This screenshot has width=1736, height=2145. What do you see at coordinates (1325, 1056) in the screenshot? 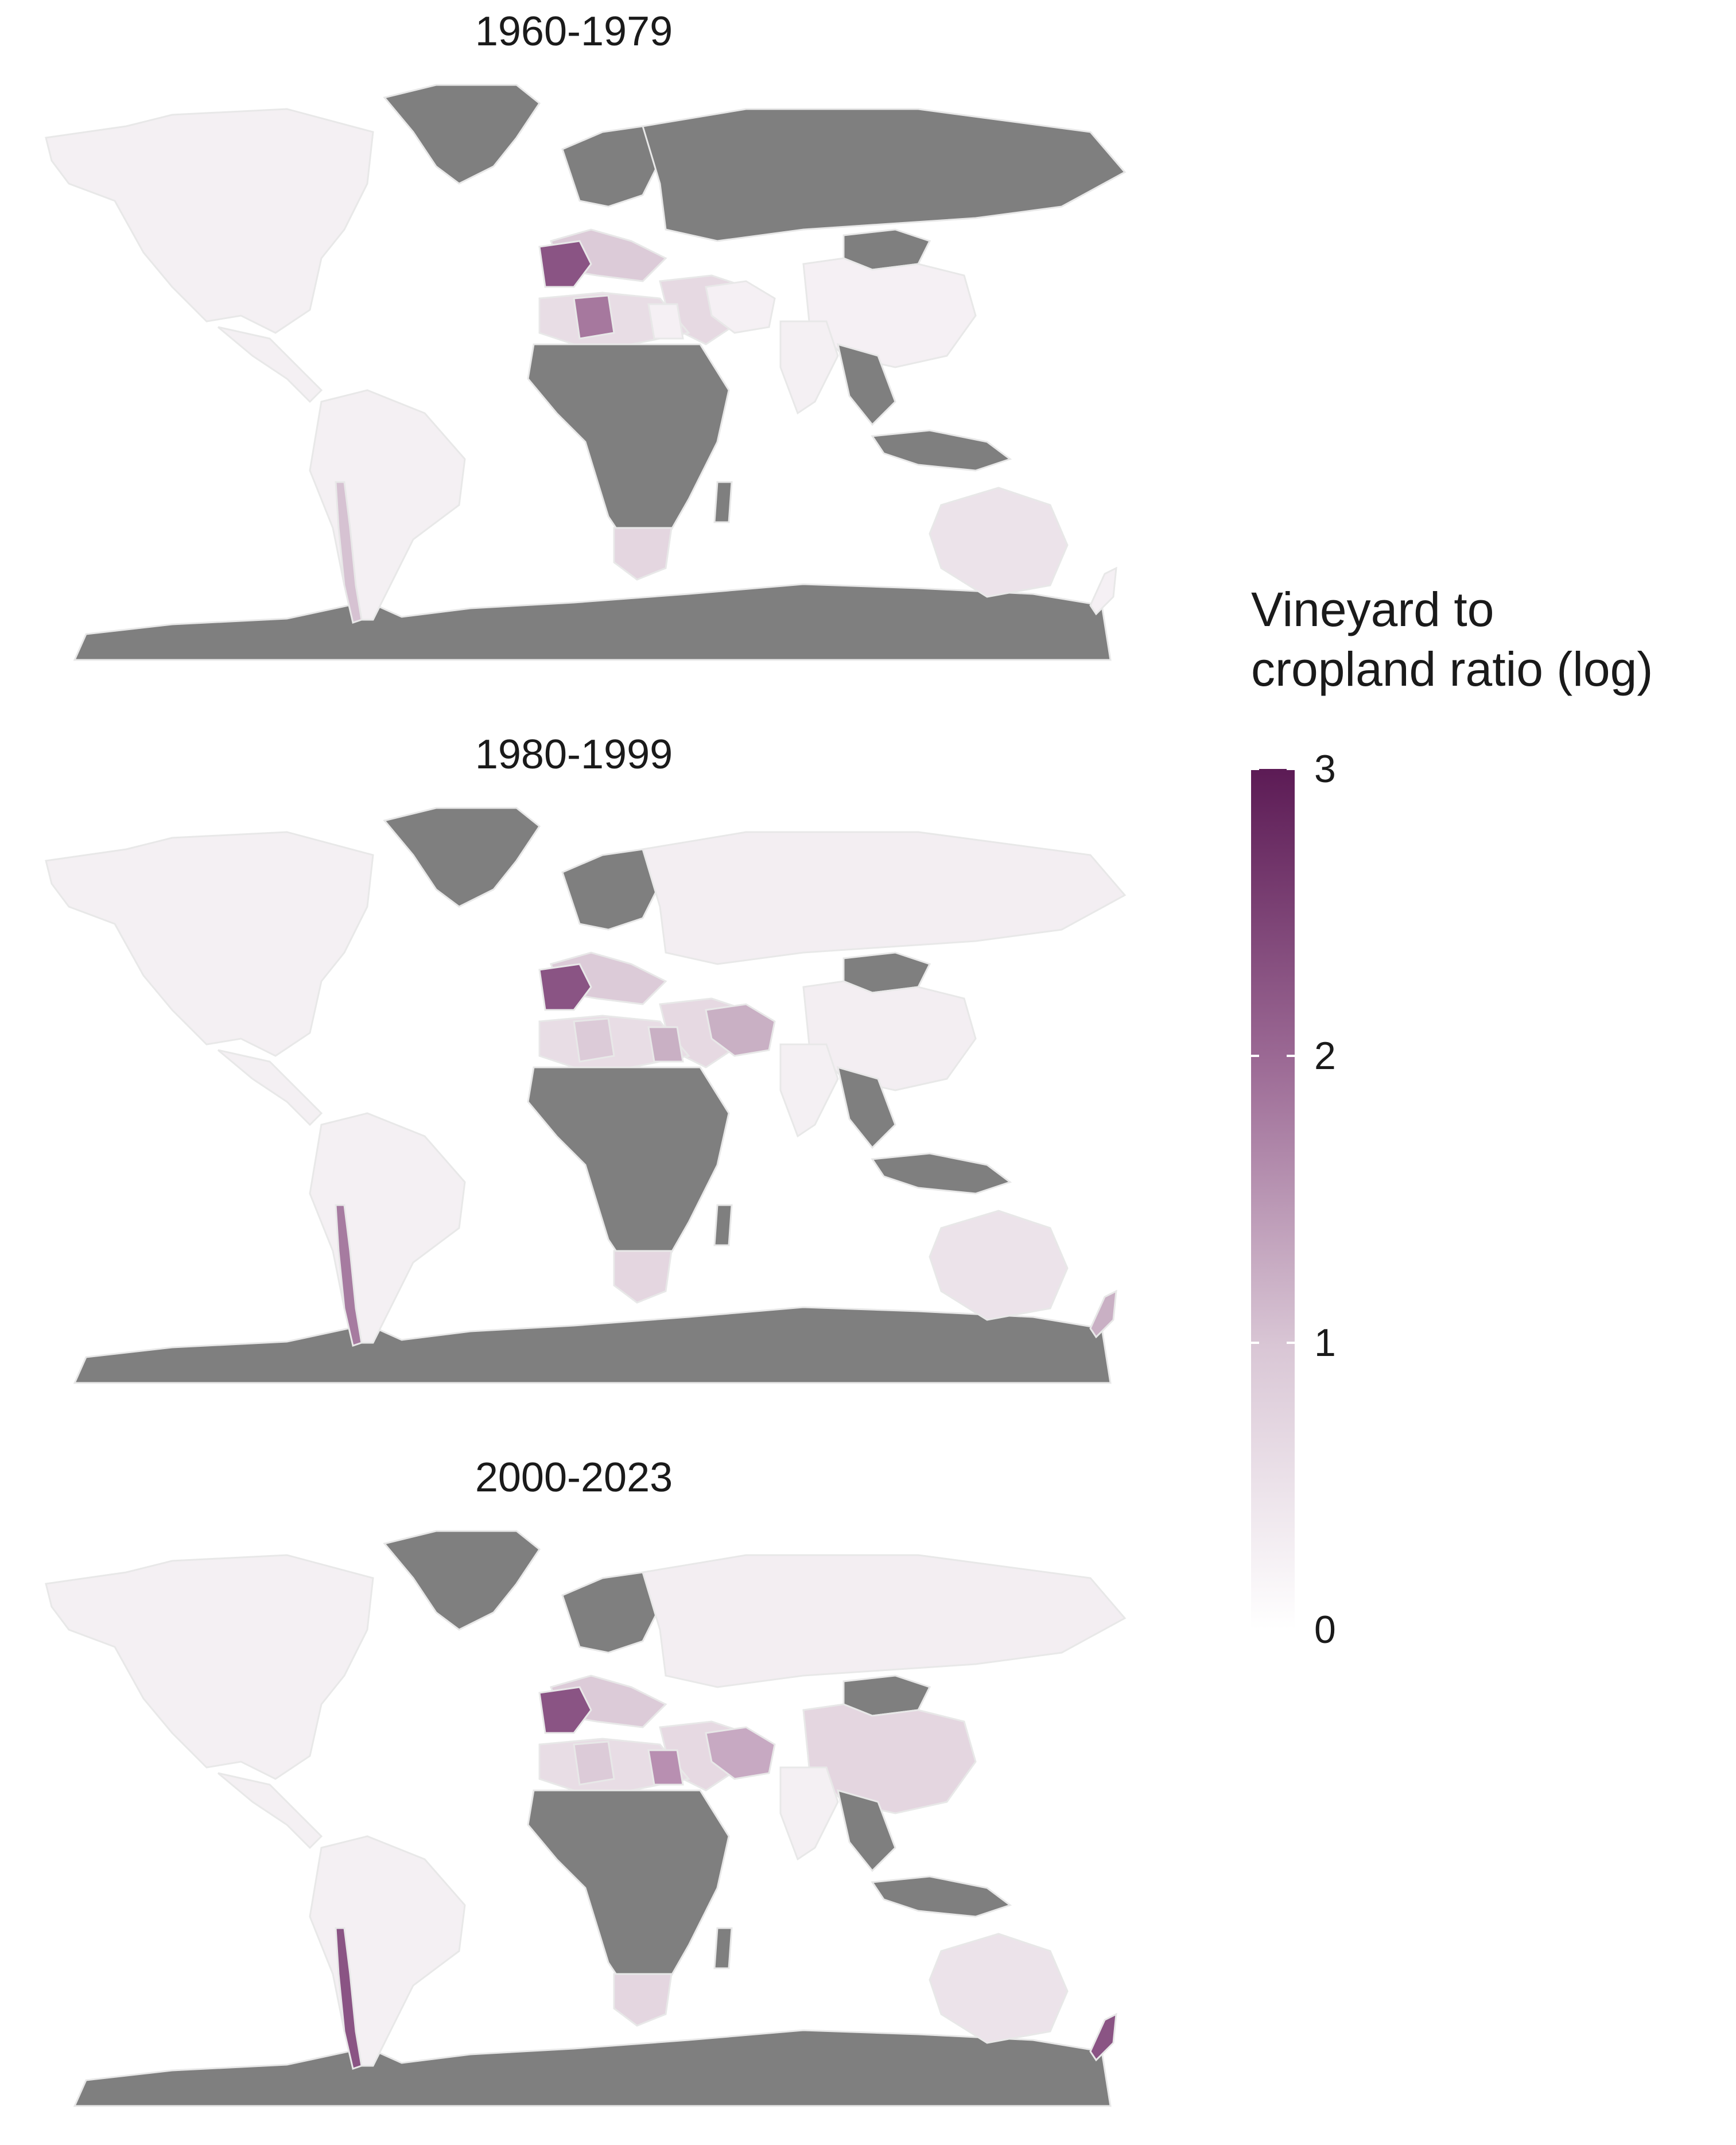
I see `tick-label-2: 2` at bounding box center [1325, 1056].